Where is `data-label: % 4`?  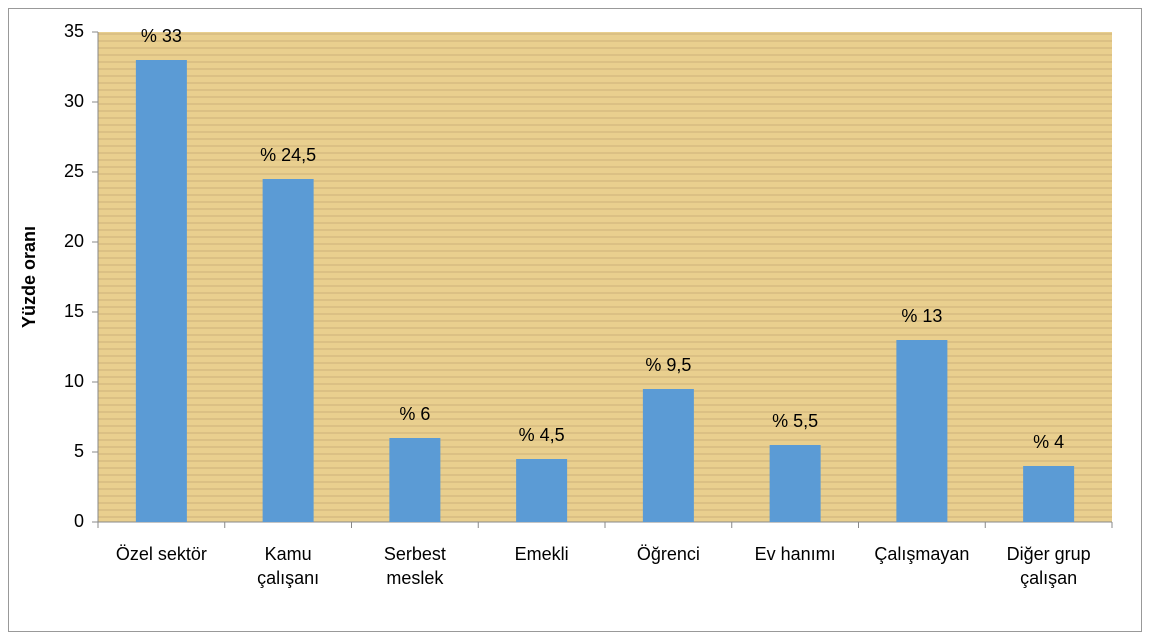
data-label: % 4 is located at coordinates (1048, 442).